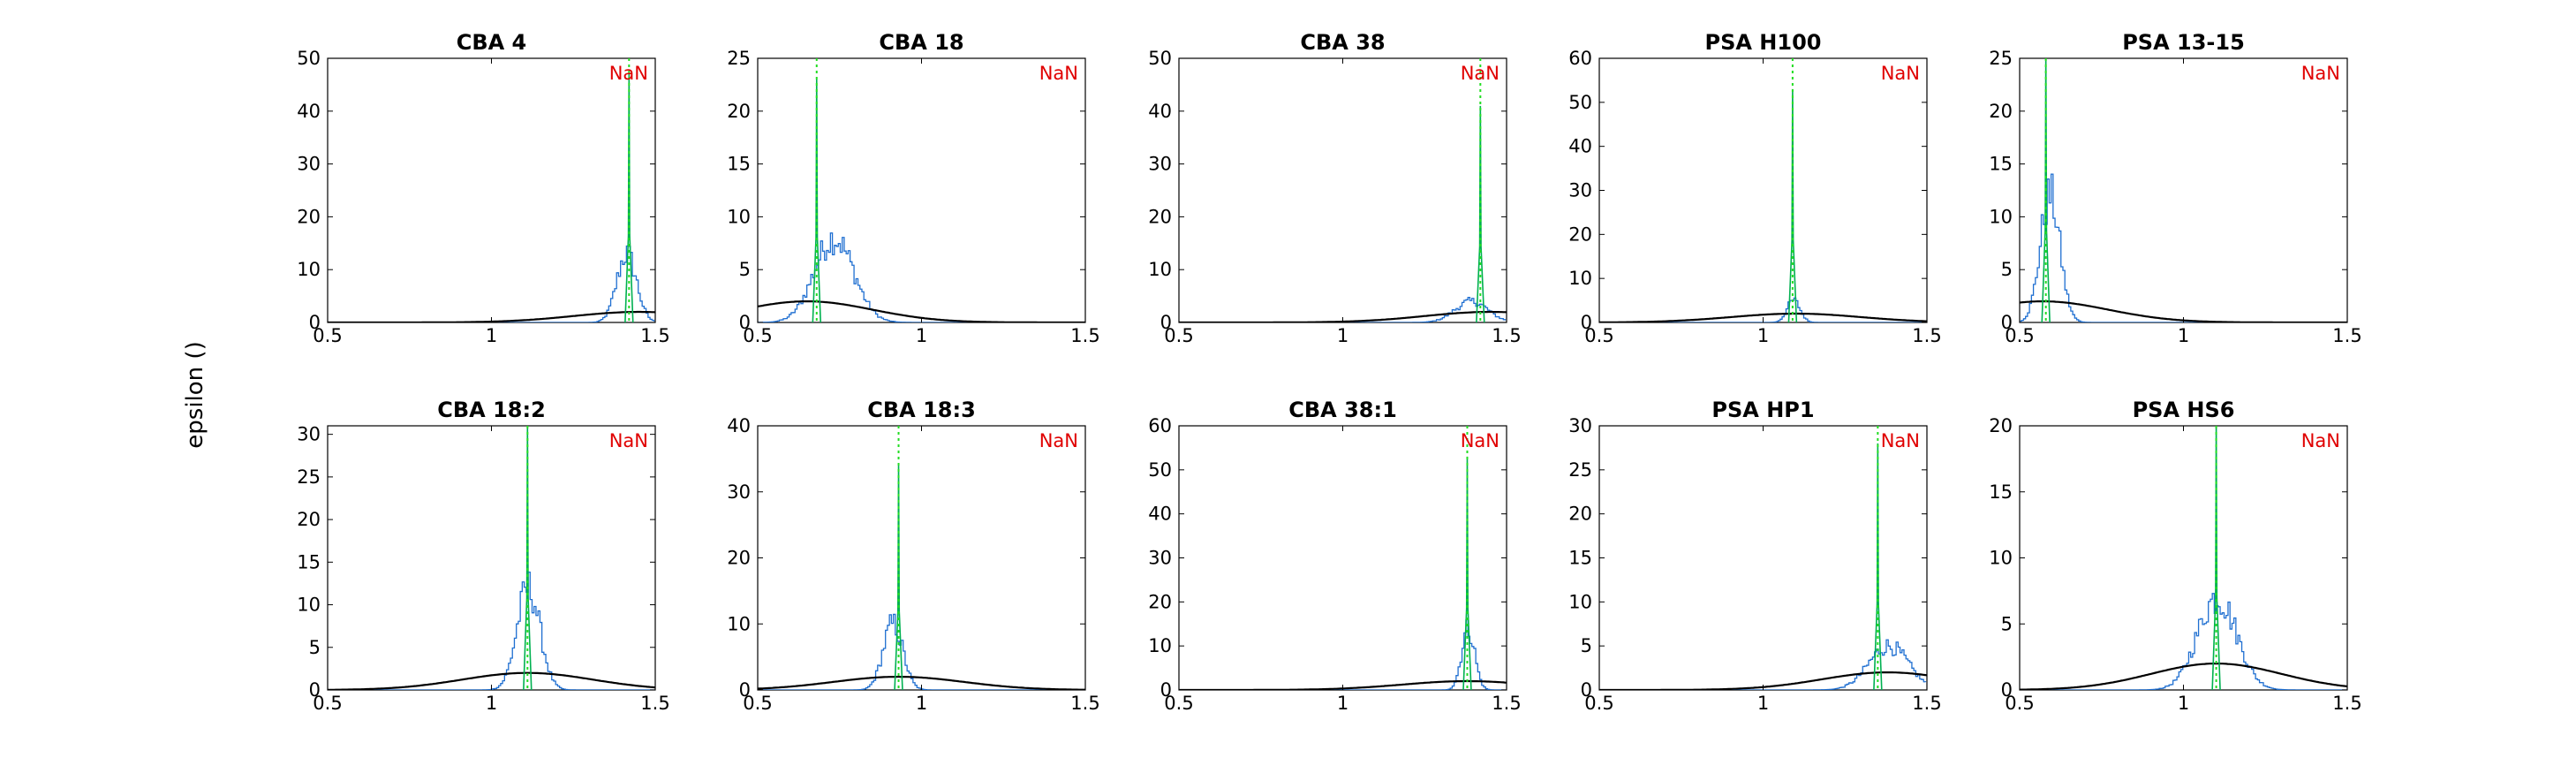  Describe the element at coordinates (1755, 556) in the screenshot. I see `subplot-9: 0.5 1 1.5 0 5 10 15 20 25 30 PSA HP1 NaN` at that location.